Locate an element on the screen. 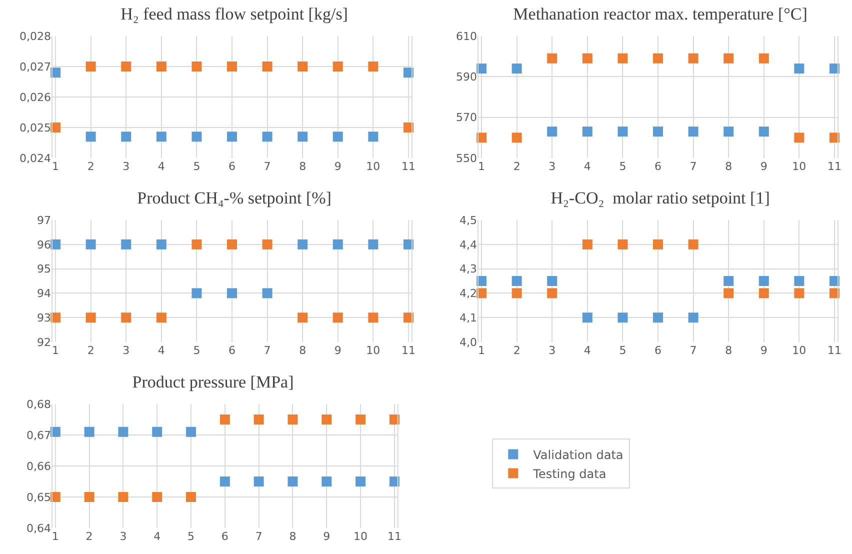  y-tick-label: 0,64 is located at coordinates (38, 528).